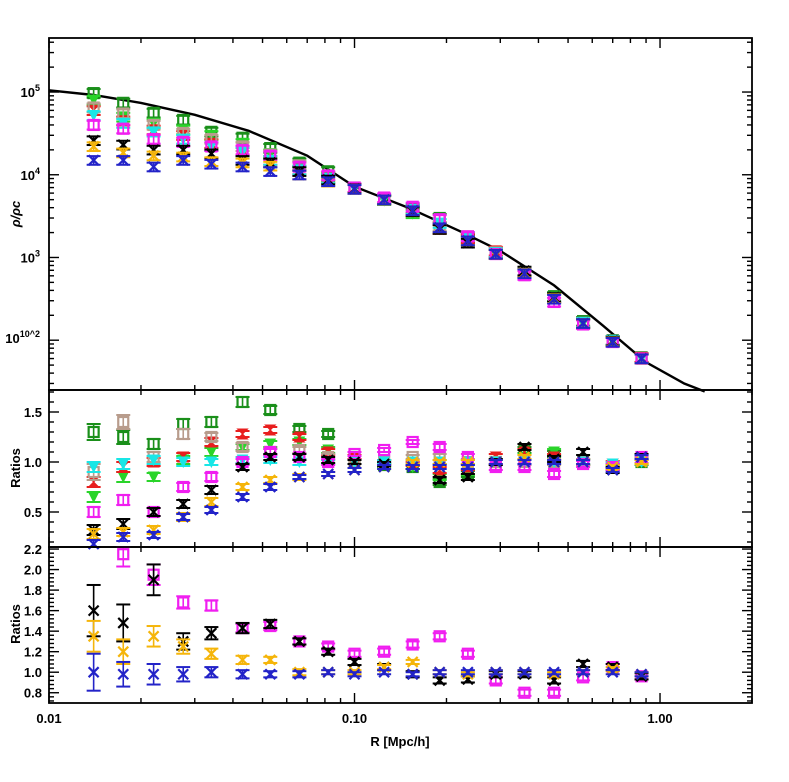 Image resolution: width=789 pixels, height=782 pixels. I want to click on marker-hourglass, so click(270, 430).